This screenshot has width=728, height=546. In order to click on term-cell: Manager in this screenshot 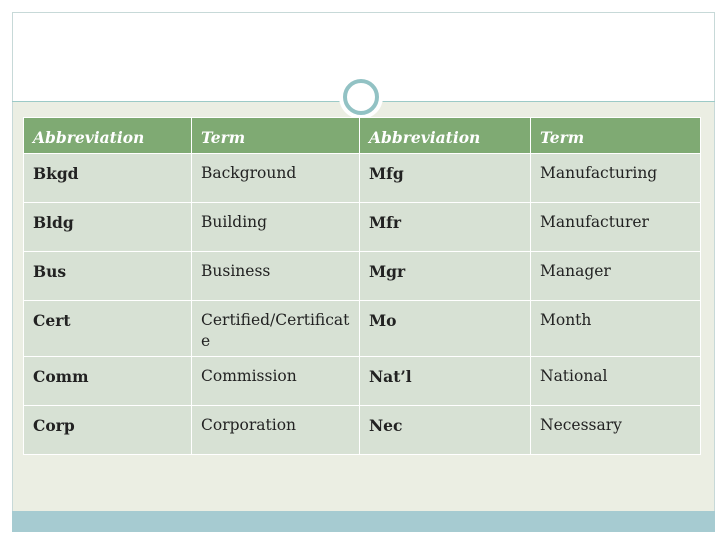, I will do `click(615, 276)`.